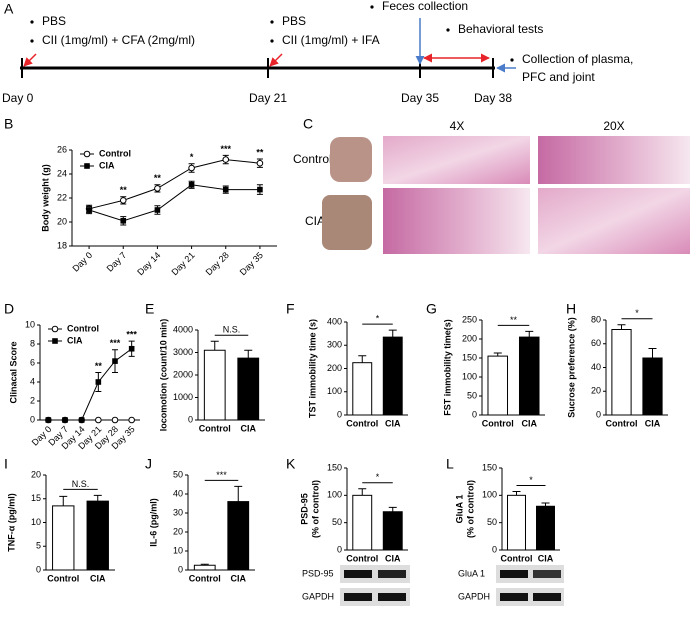 The image size is (697, 621). What do you see at coordinates (433, 585) in the screenshot?
I see `blots: PSD-95 GAPDH GluA 1 GAPDH` at bounding box center [433, 585].